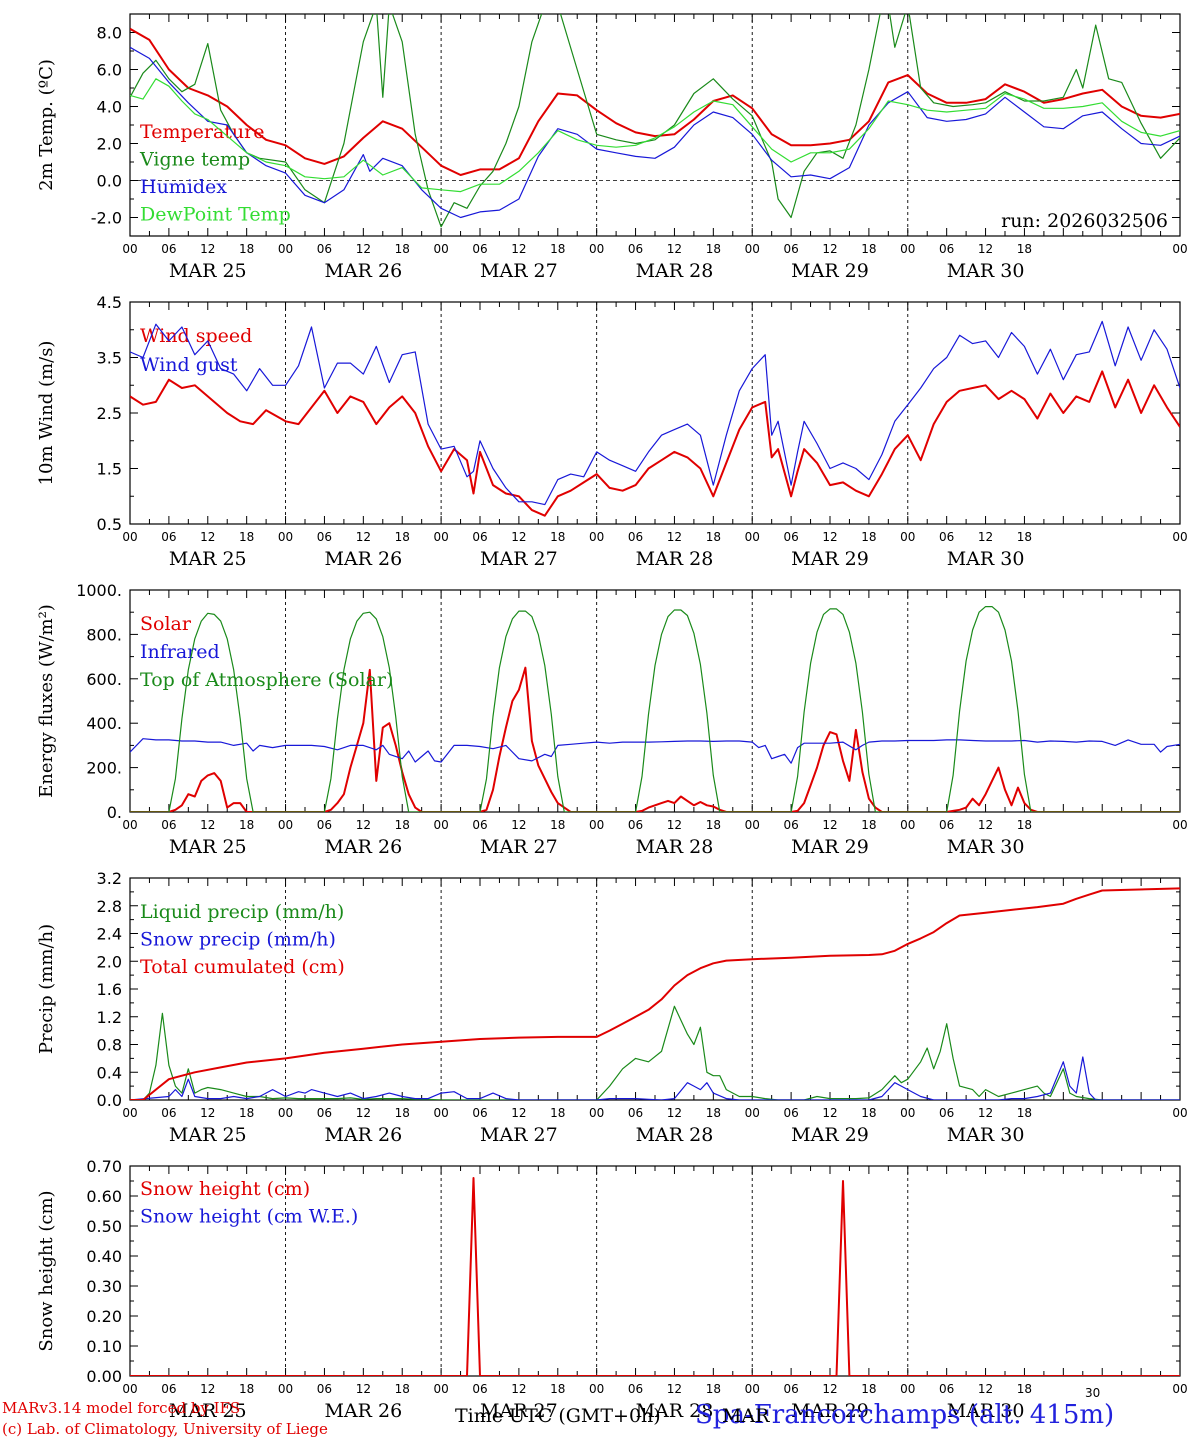 The width and height of the screenshot is (1194, 1440). Describe the element at coordinates (109, 413) in the screenshot. I see `y-tick-label: 2.5` at that location.